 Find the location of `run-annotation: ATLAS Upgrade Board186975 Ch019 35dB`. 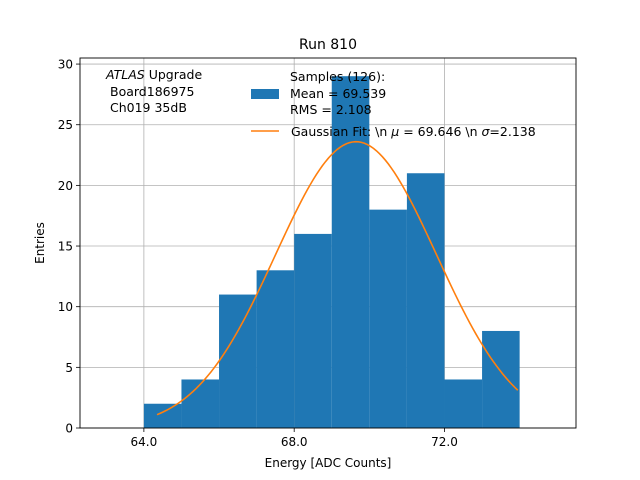

run-annotation: ATLAS Upgrade Board186975 Ch019 35dB is located at coordinates (153, 91).